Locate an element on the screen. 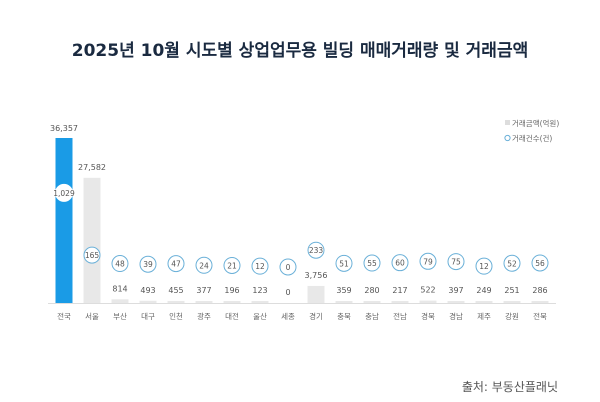 This screenshot has height=402, width=600. amount-label: 196 is located at coordinates (231, 290).